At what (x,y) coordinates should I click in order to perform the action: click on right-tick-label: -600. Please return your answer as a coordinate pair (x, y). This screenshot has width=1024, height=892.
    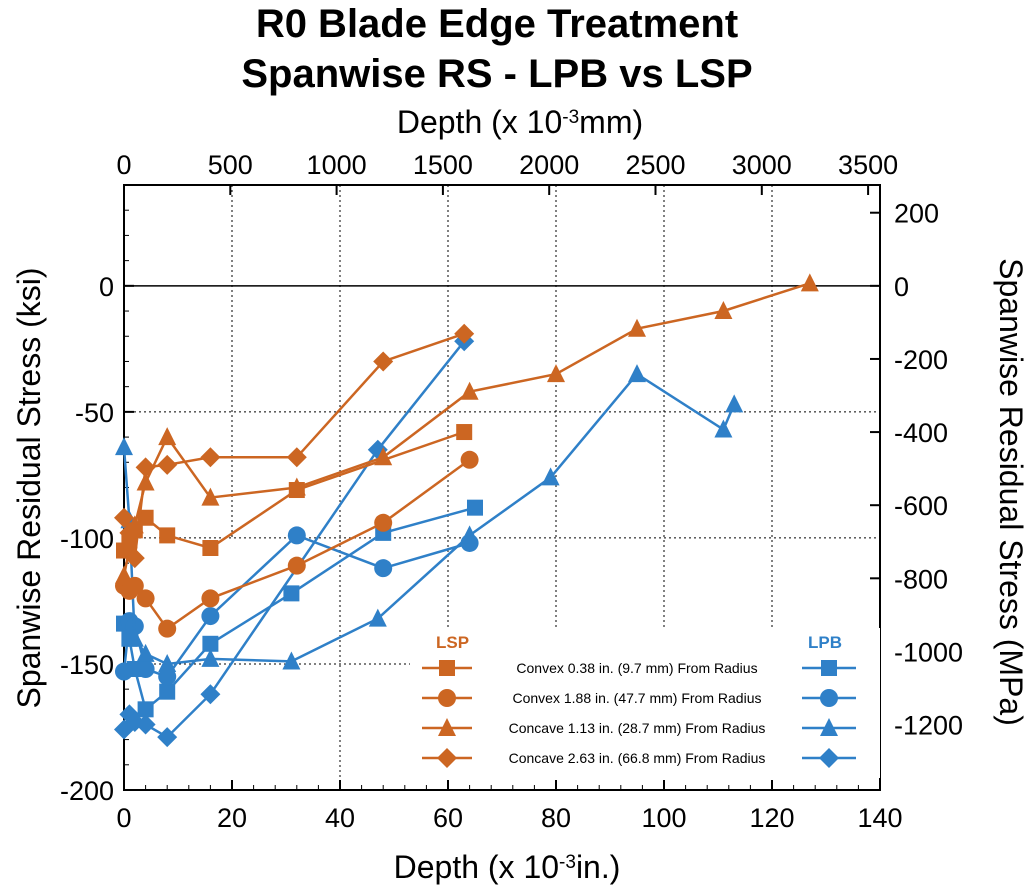
    Looking at the image, I should click on (921, 506).